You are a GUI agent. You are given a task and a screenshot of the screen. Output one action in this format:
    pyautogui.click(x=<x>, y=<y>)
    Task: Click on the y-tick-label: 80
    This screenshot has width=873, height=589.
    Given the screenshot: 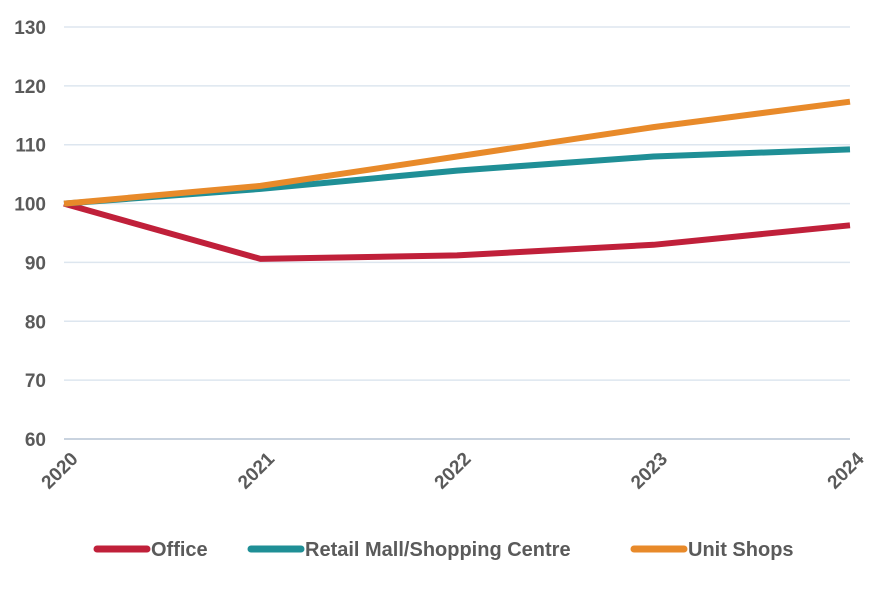 What is the action you would take?
    pyautogui.click(x=35, y=322)
    